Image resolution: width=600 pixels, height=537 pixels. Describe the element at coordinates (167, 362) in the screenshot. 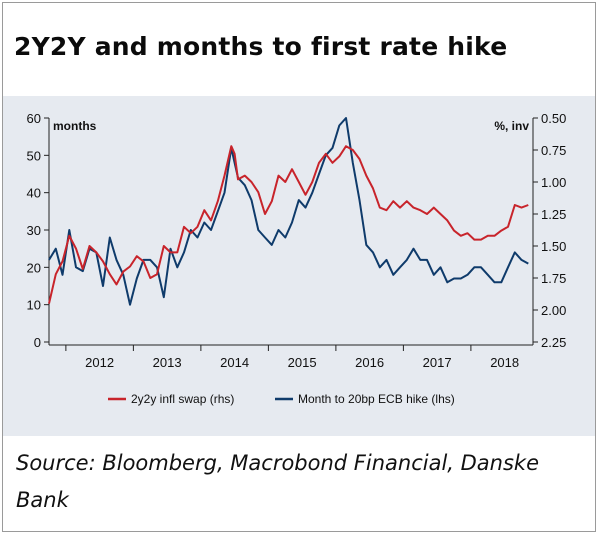

I see `x-tick-label: 2013` at that location.